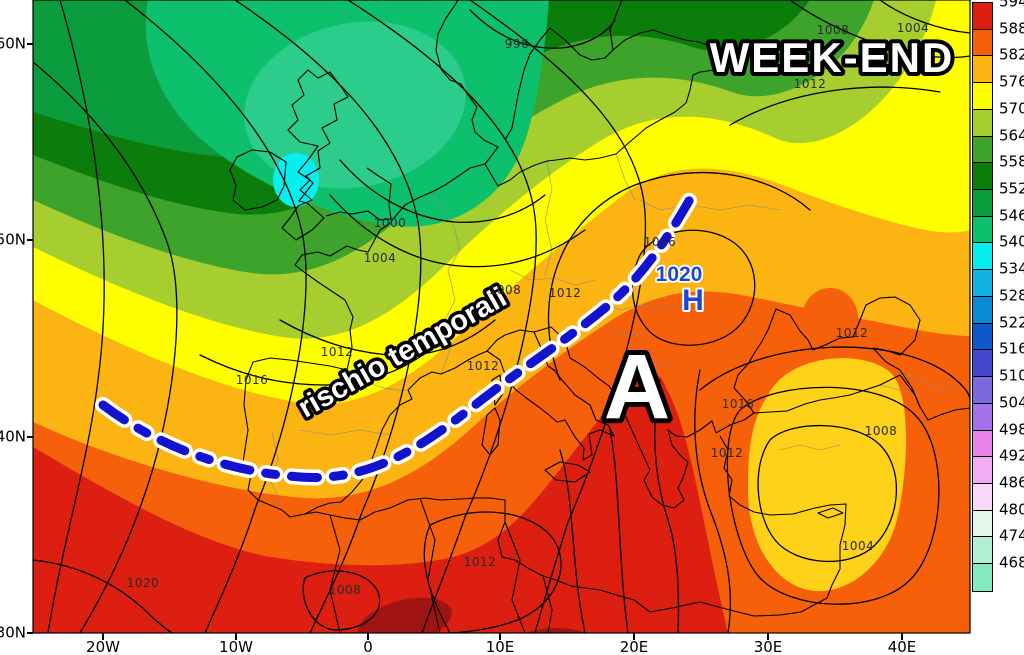  Describe the element at coordinates (1011, 5) in the screenshot. I see `colorbar-tick-label: 594` at that location.